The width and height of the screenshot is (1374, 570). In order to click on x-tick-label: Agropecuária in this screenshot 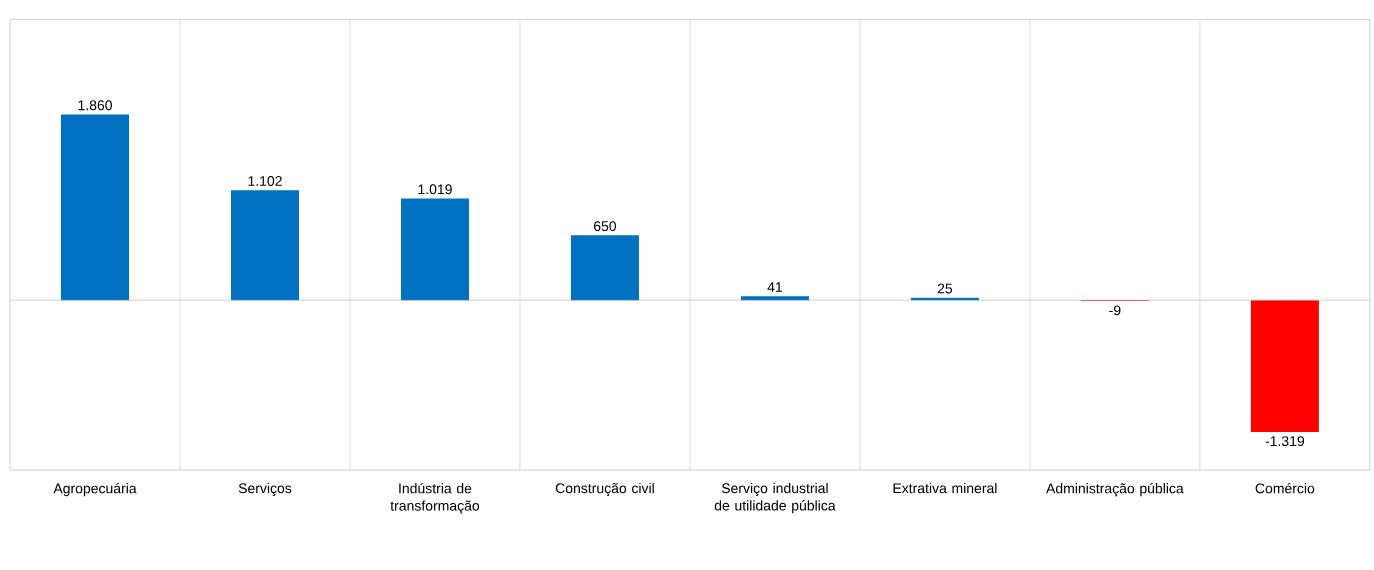, I will do `click(95, 489)`.